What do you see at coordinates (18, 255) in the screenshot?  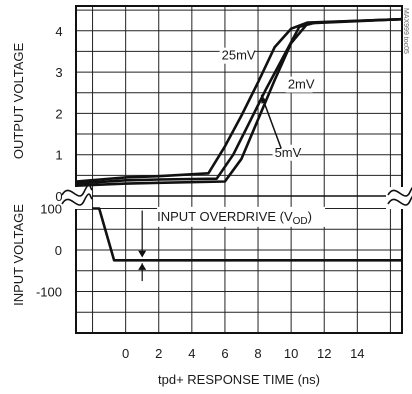 I see `y-axis-title-input: INPUT VOLTAGE` at bounding box center [18, 255].